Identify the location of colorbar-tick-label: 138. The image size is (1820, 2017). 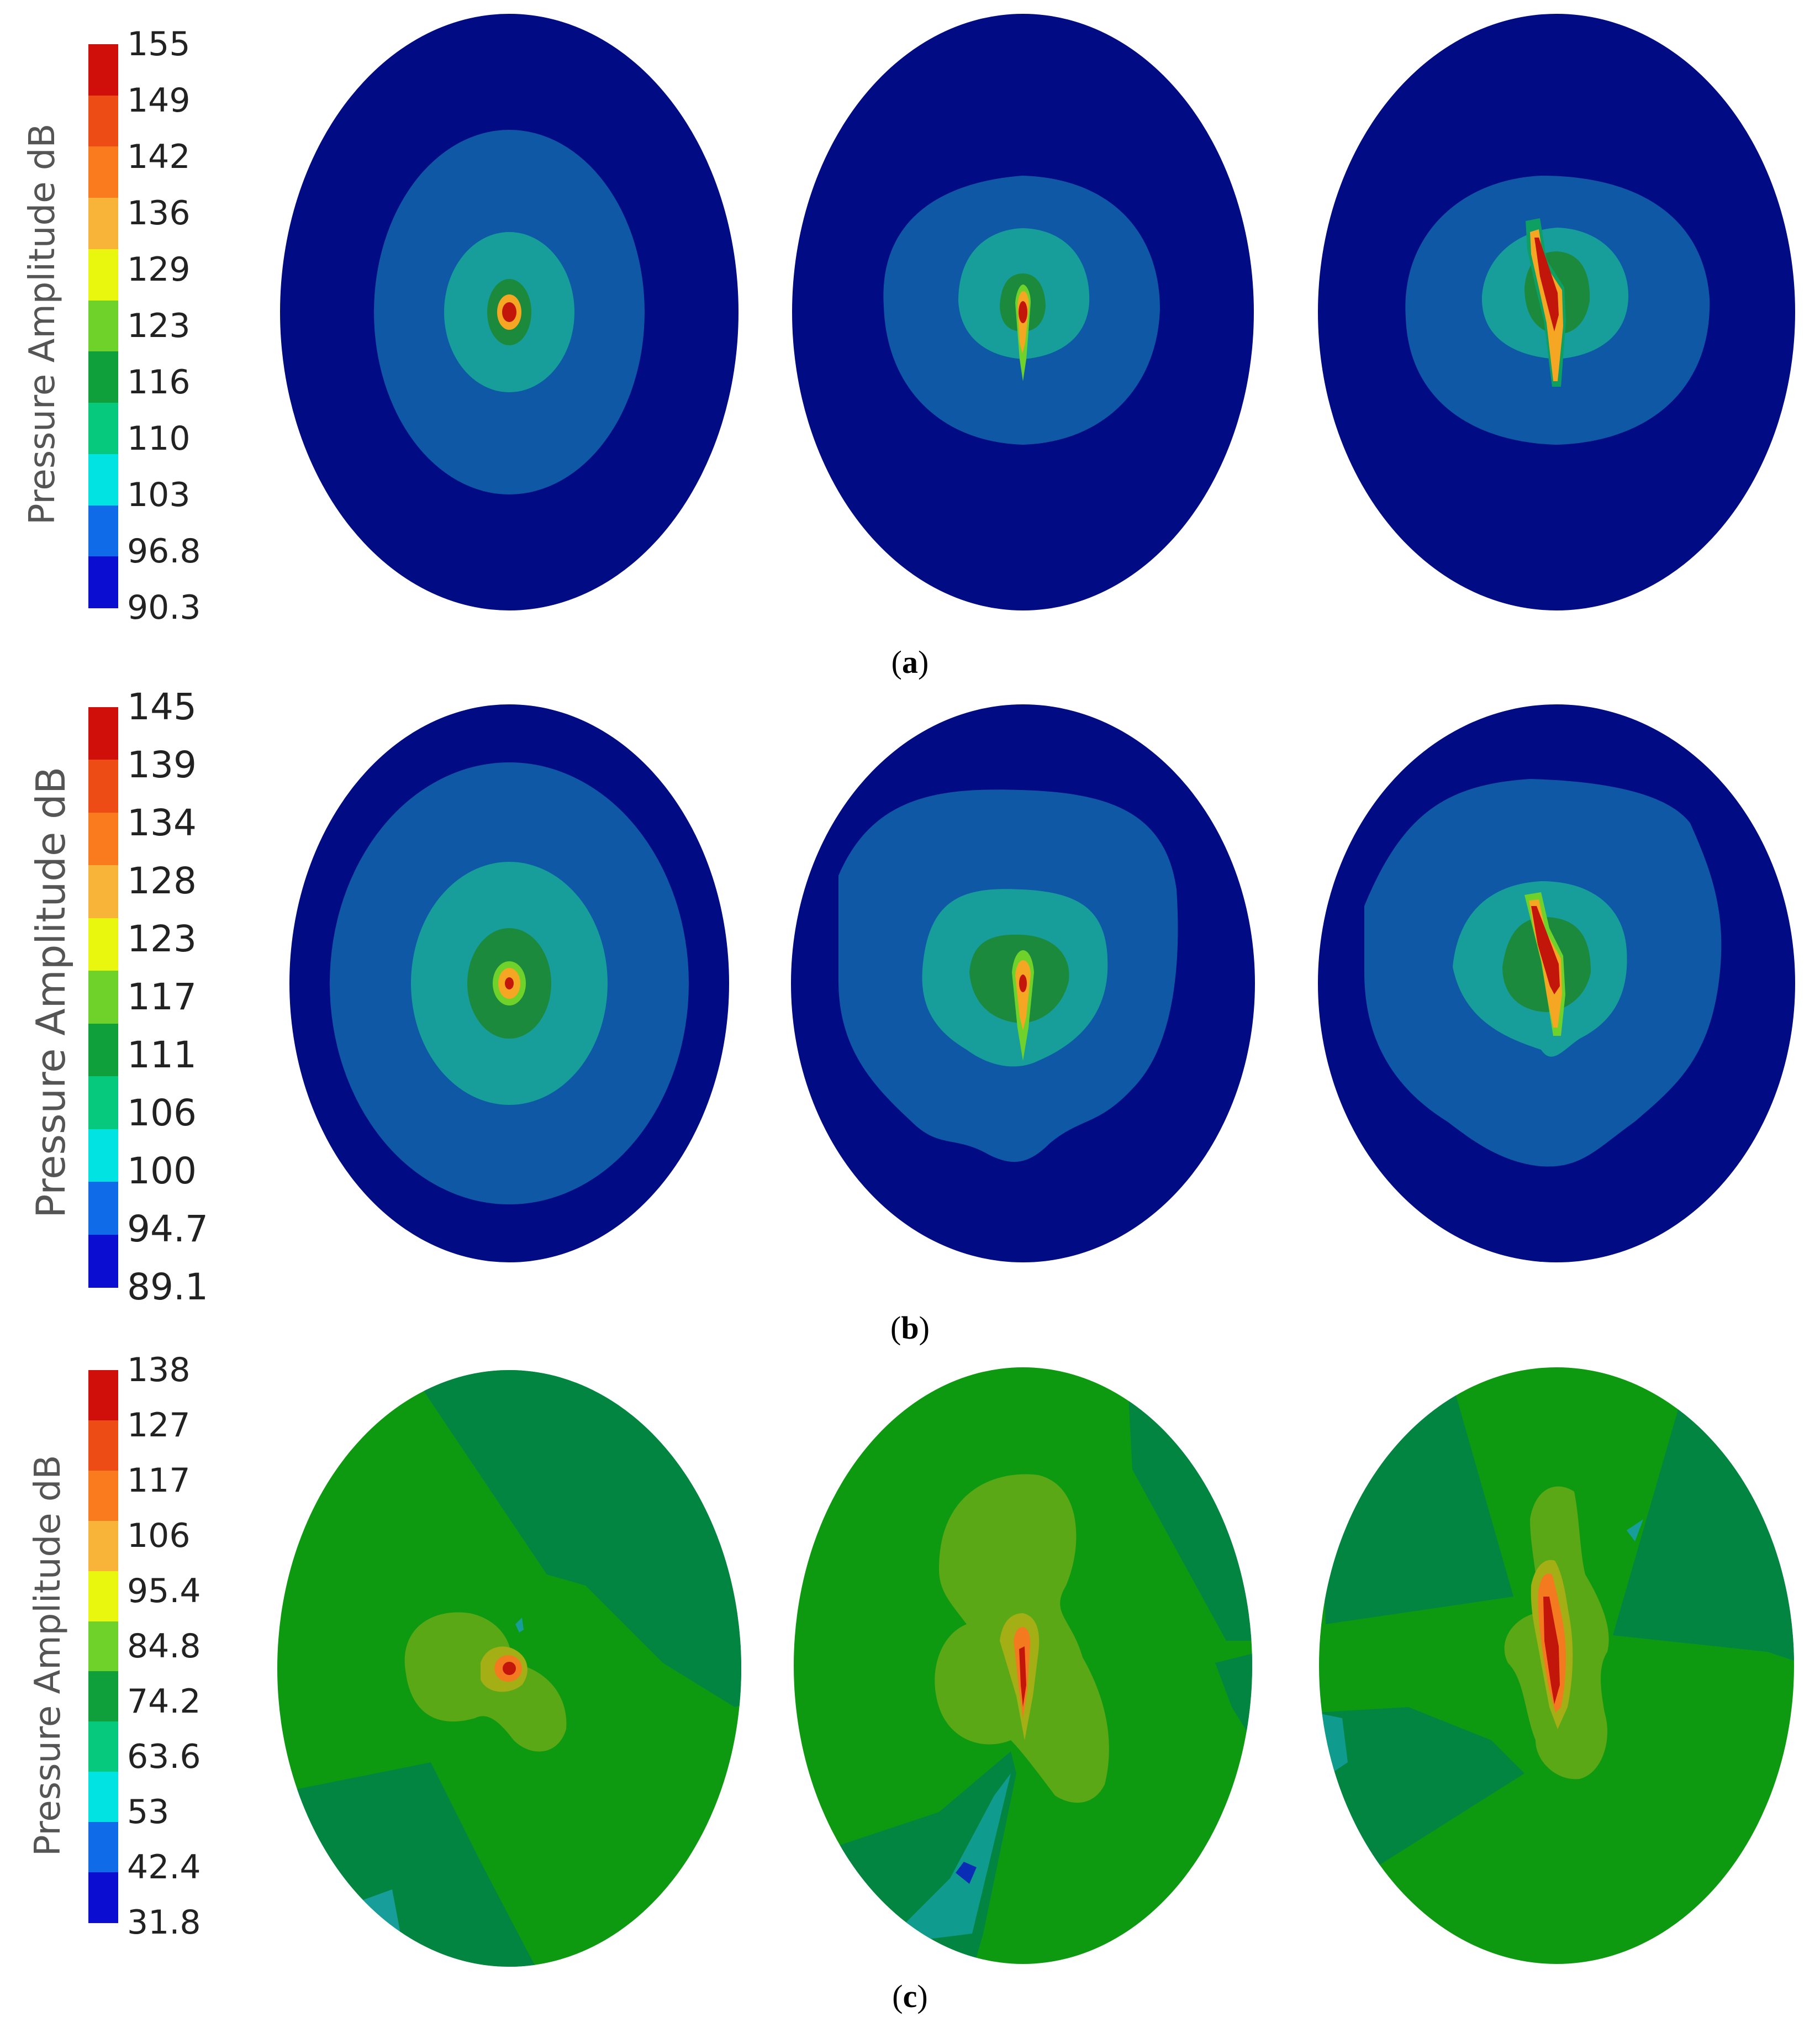
(159, 1370).